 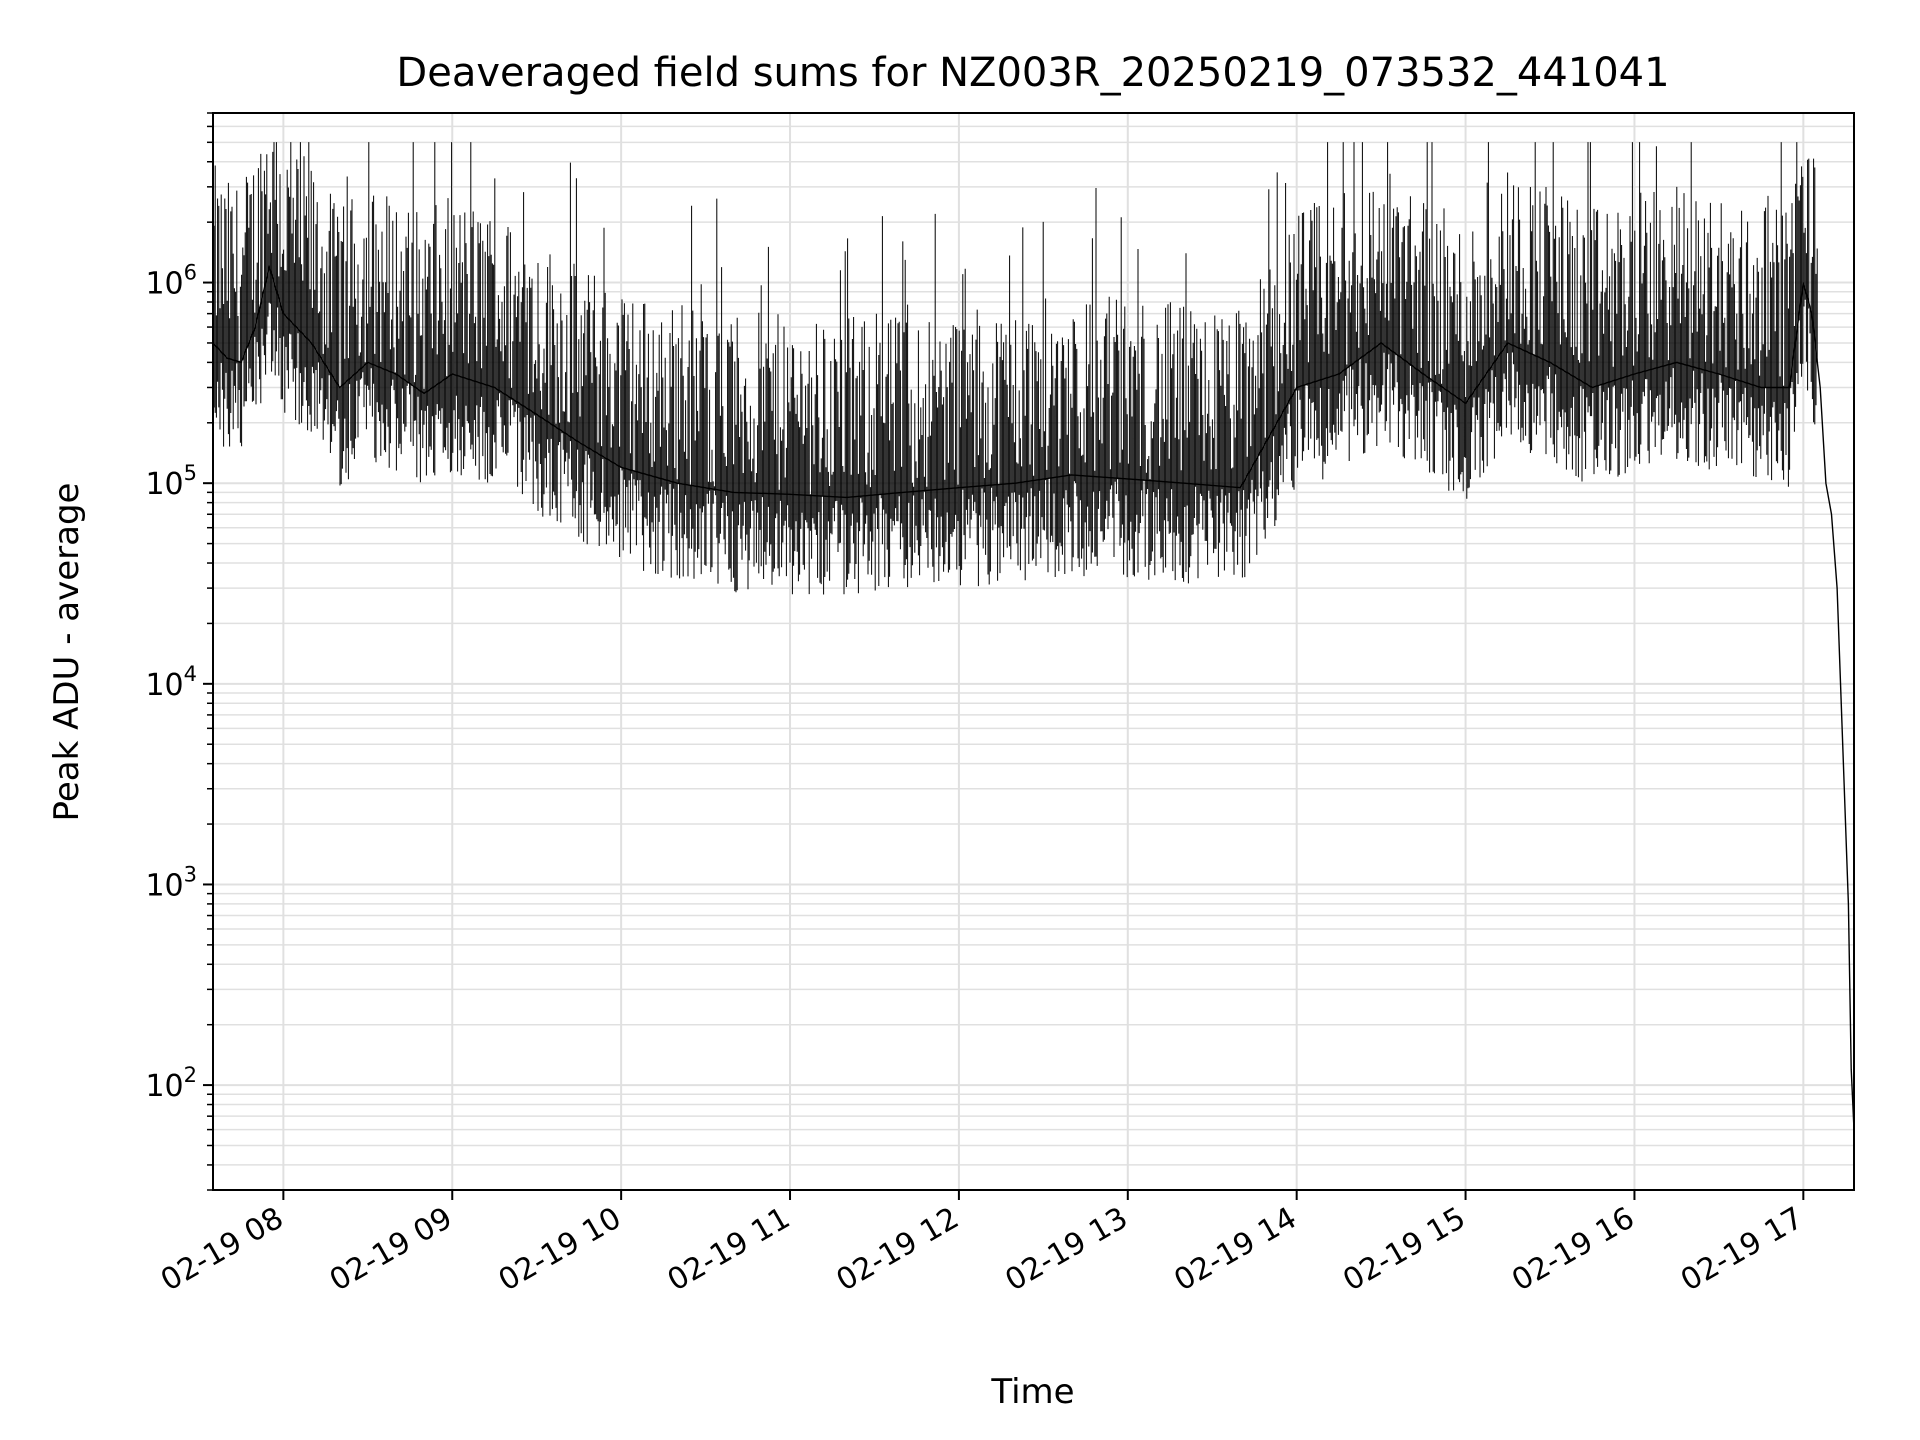 What do you see at coordinates (67, 652) in the screenshot?
I see `y-axis-label: Peak ADU - average` at bounding box center [67, 652].